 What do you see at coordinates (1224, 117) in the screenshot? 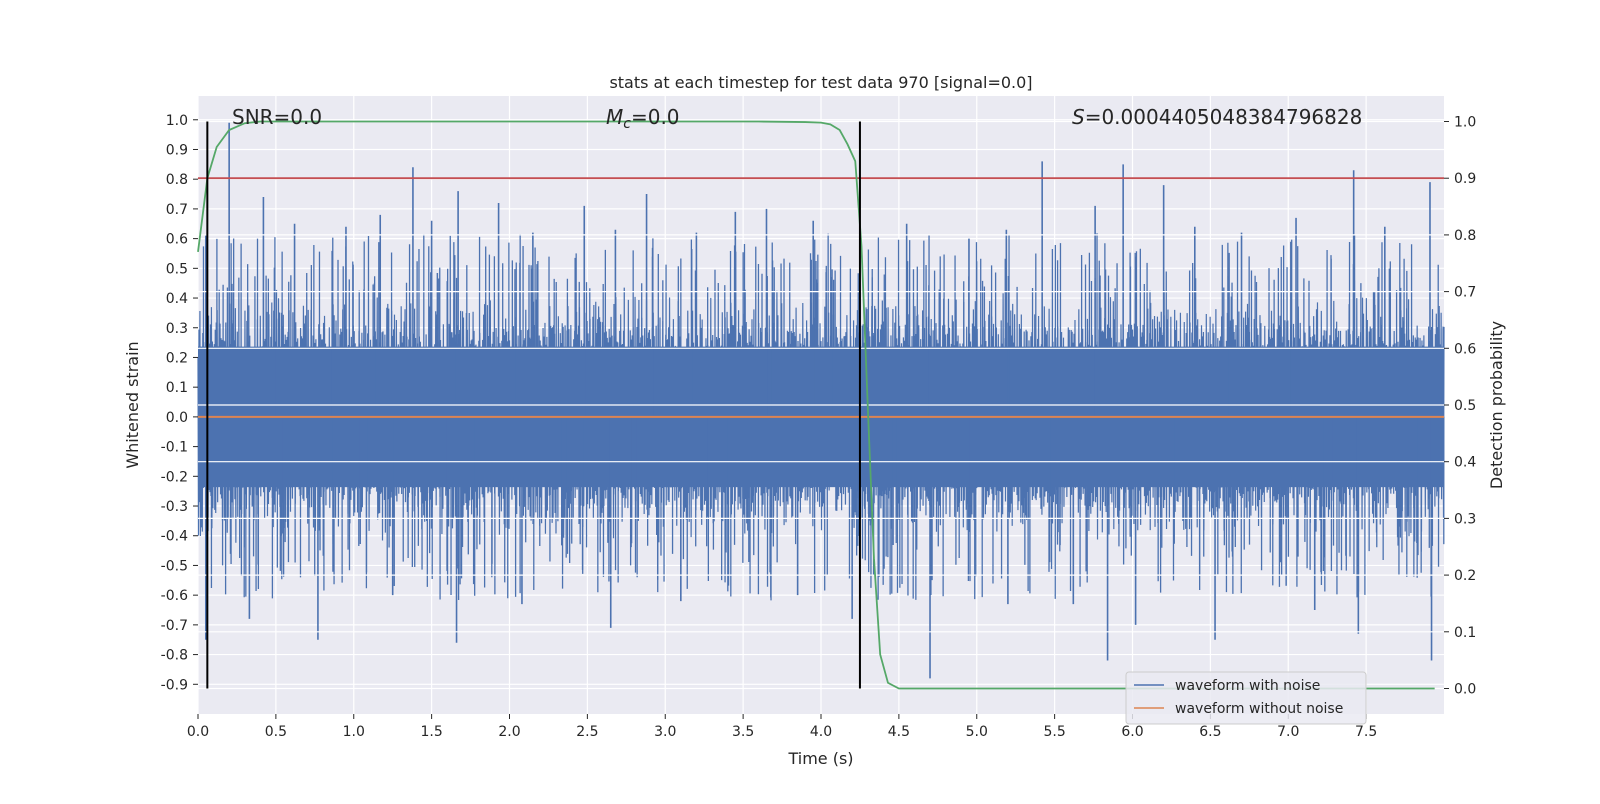
I see `s-value: =0.00044050483847968​28` at bounding box center [1224, 117].